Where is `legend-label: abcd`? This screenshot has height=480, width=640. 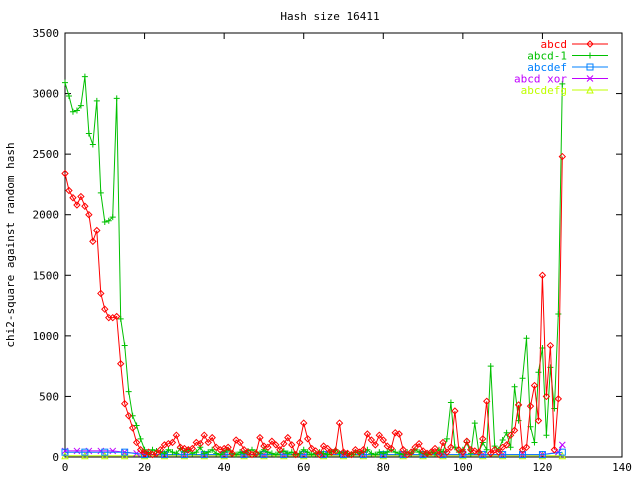 legend-label: abcd is located at coordinates (554, 44).